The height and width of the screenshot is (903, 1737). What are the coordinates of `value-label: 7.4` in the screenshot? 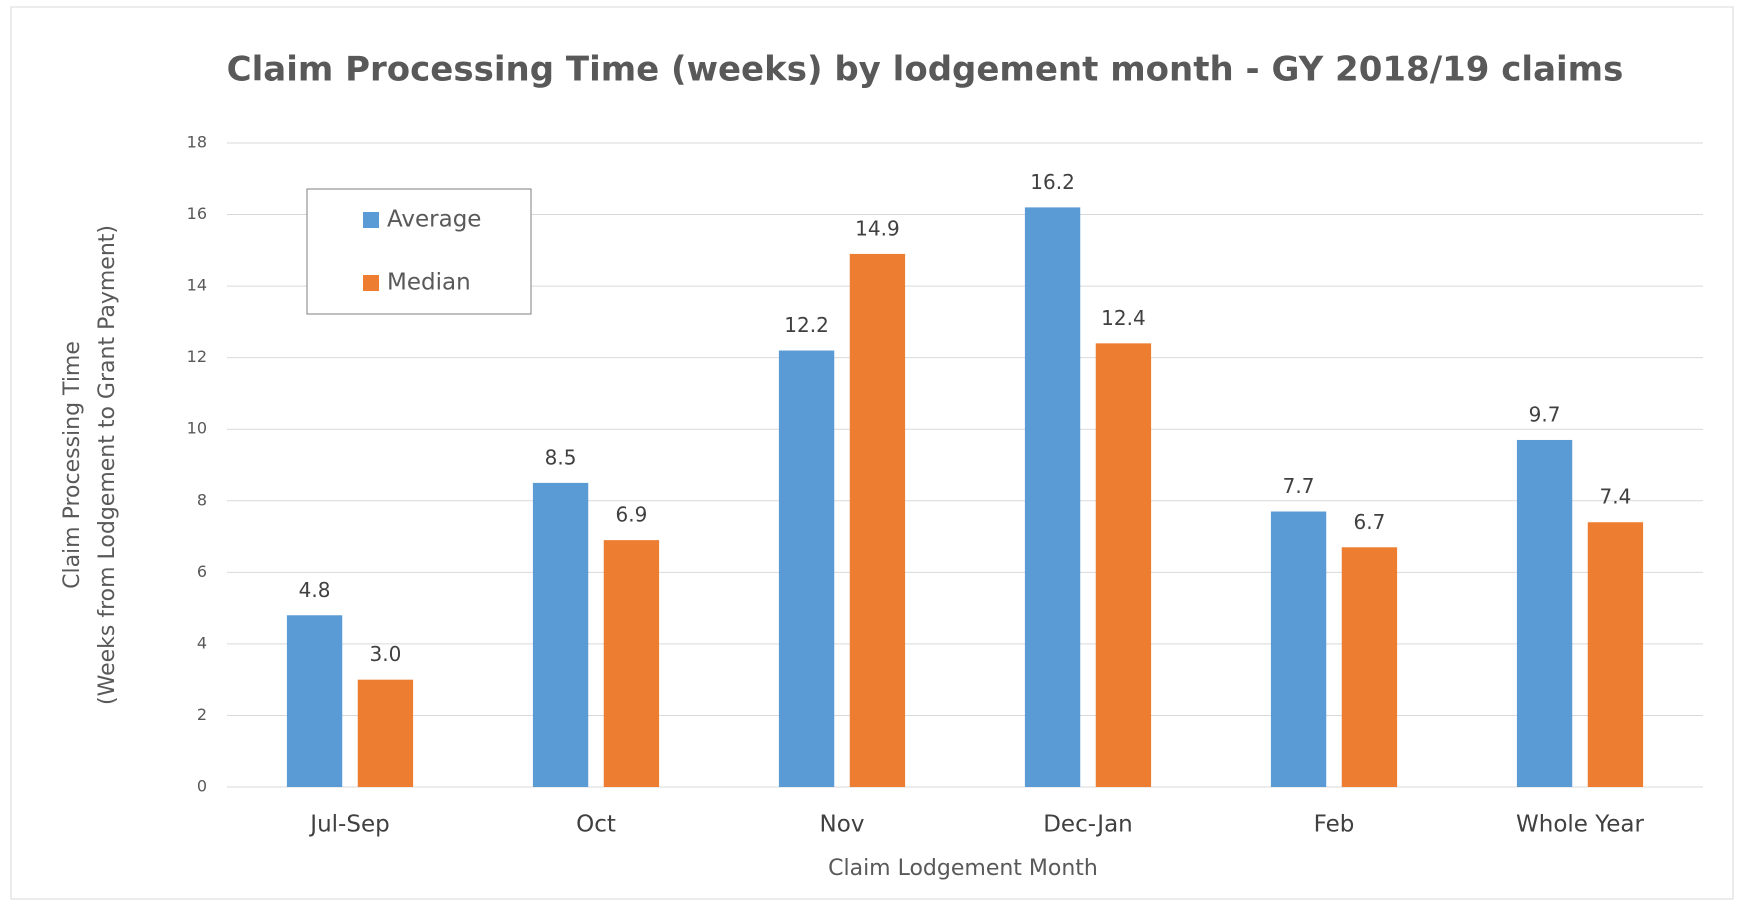 It's located at (1616, 497).